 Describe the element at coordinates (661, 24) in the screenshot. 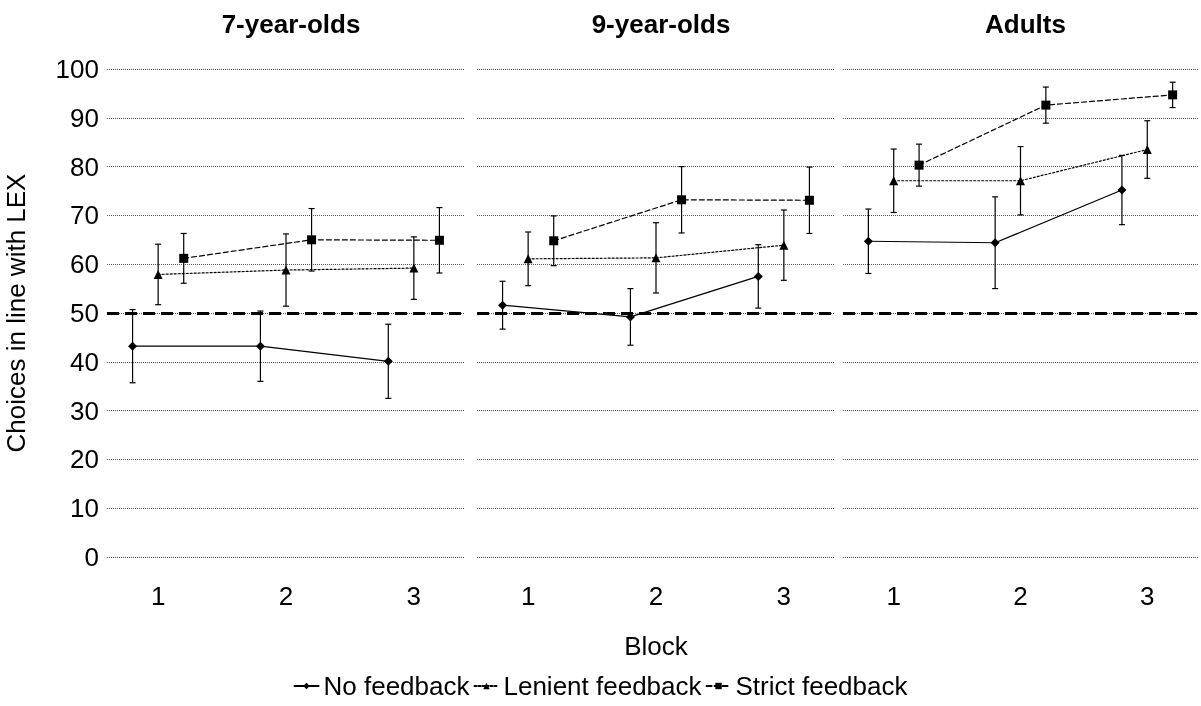

I see `chart-title: 9-year-olds` at that location.